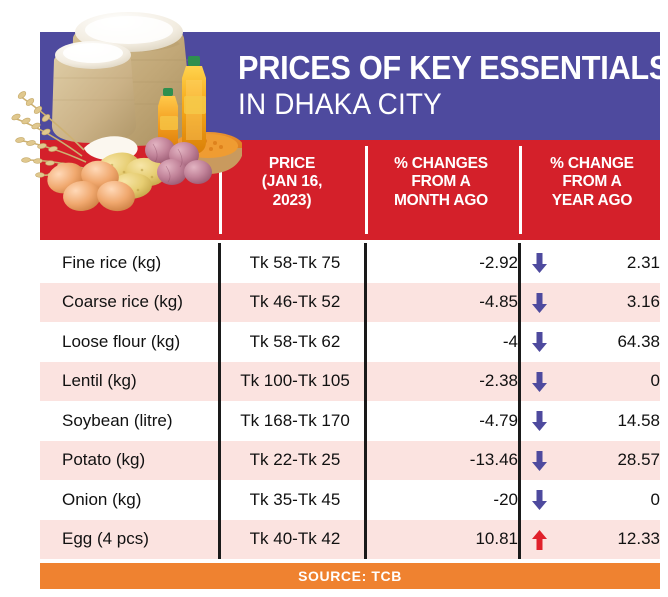  Describe the element at coordinates (441, 200) in the screenshot. I see `column-header-month-line3: MONTH AGO` at that location.